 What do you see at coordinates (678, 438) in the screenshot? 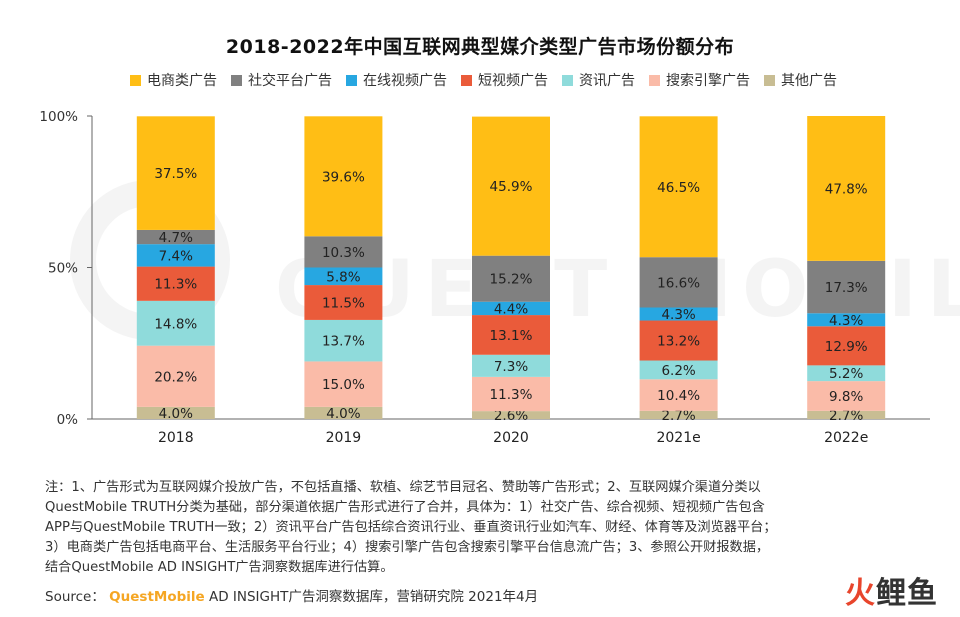
I see `x-tick-label: 2021e` at bounding box center [678, 438].